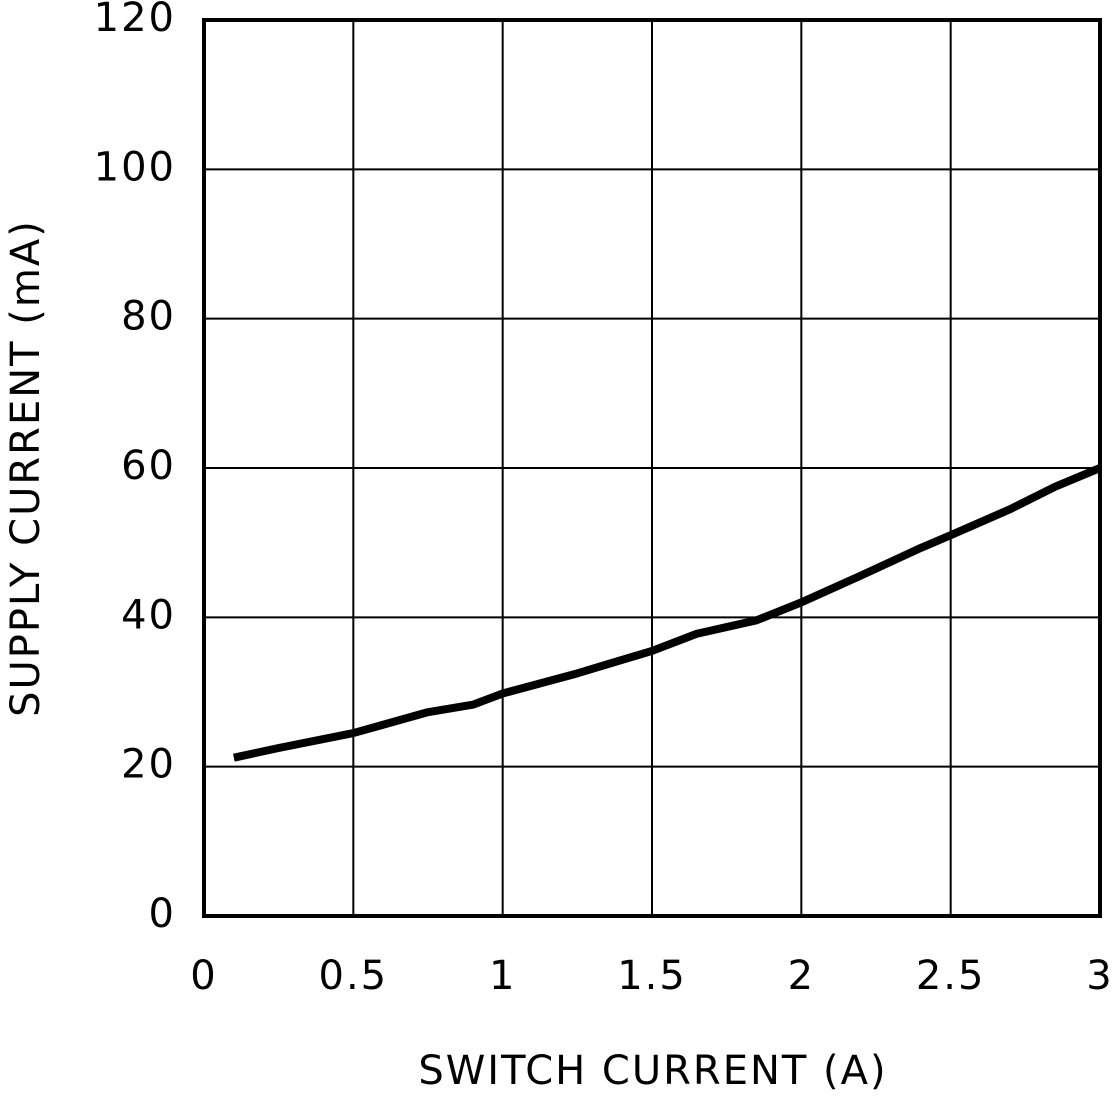 This screenshot has height=1100, width=1112. What do you see at coordinates (148, 466) in the screenshot?
I see `y-tick-label: 60` at bounding box center [148, 466].